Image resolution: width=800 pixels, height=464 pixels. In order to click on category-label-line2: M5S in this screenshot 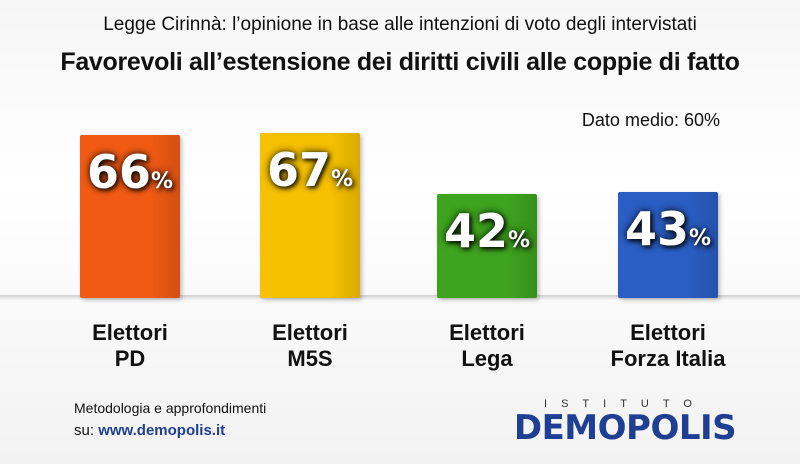, I will do `click(310, 358)`.